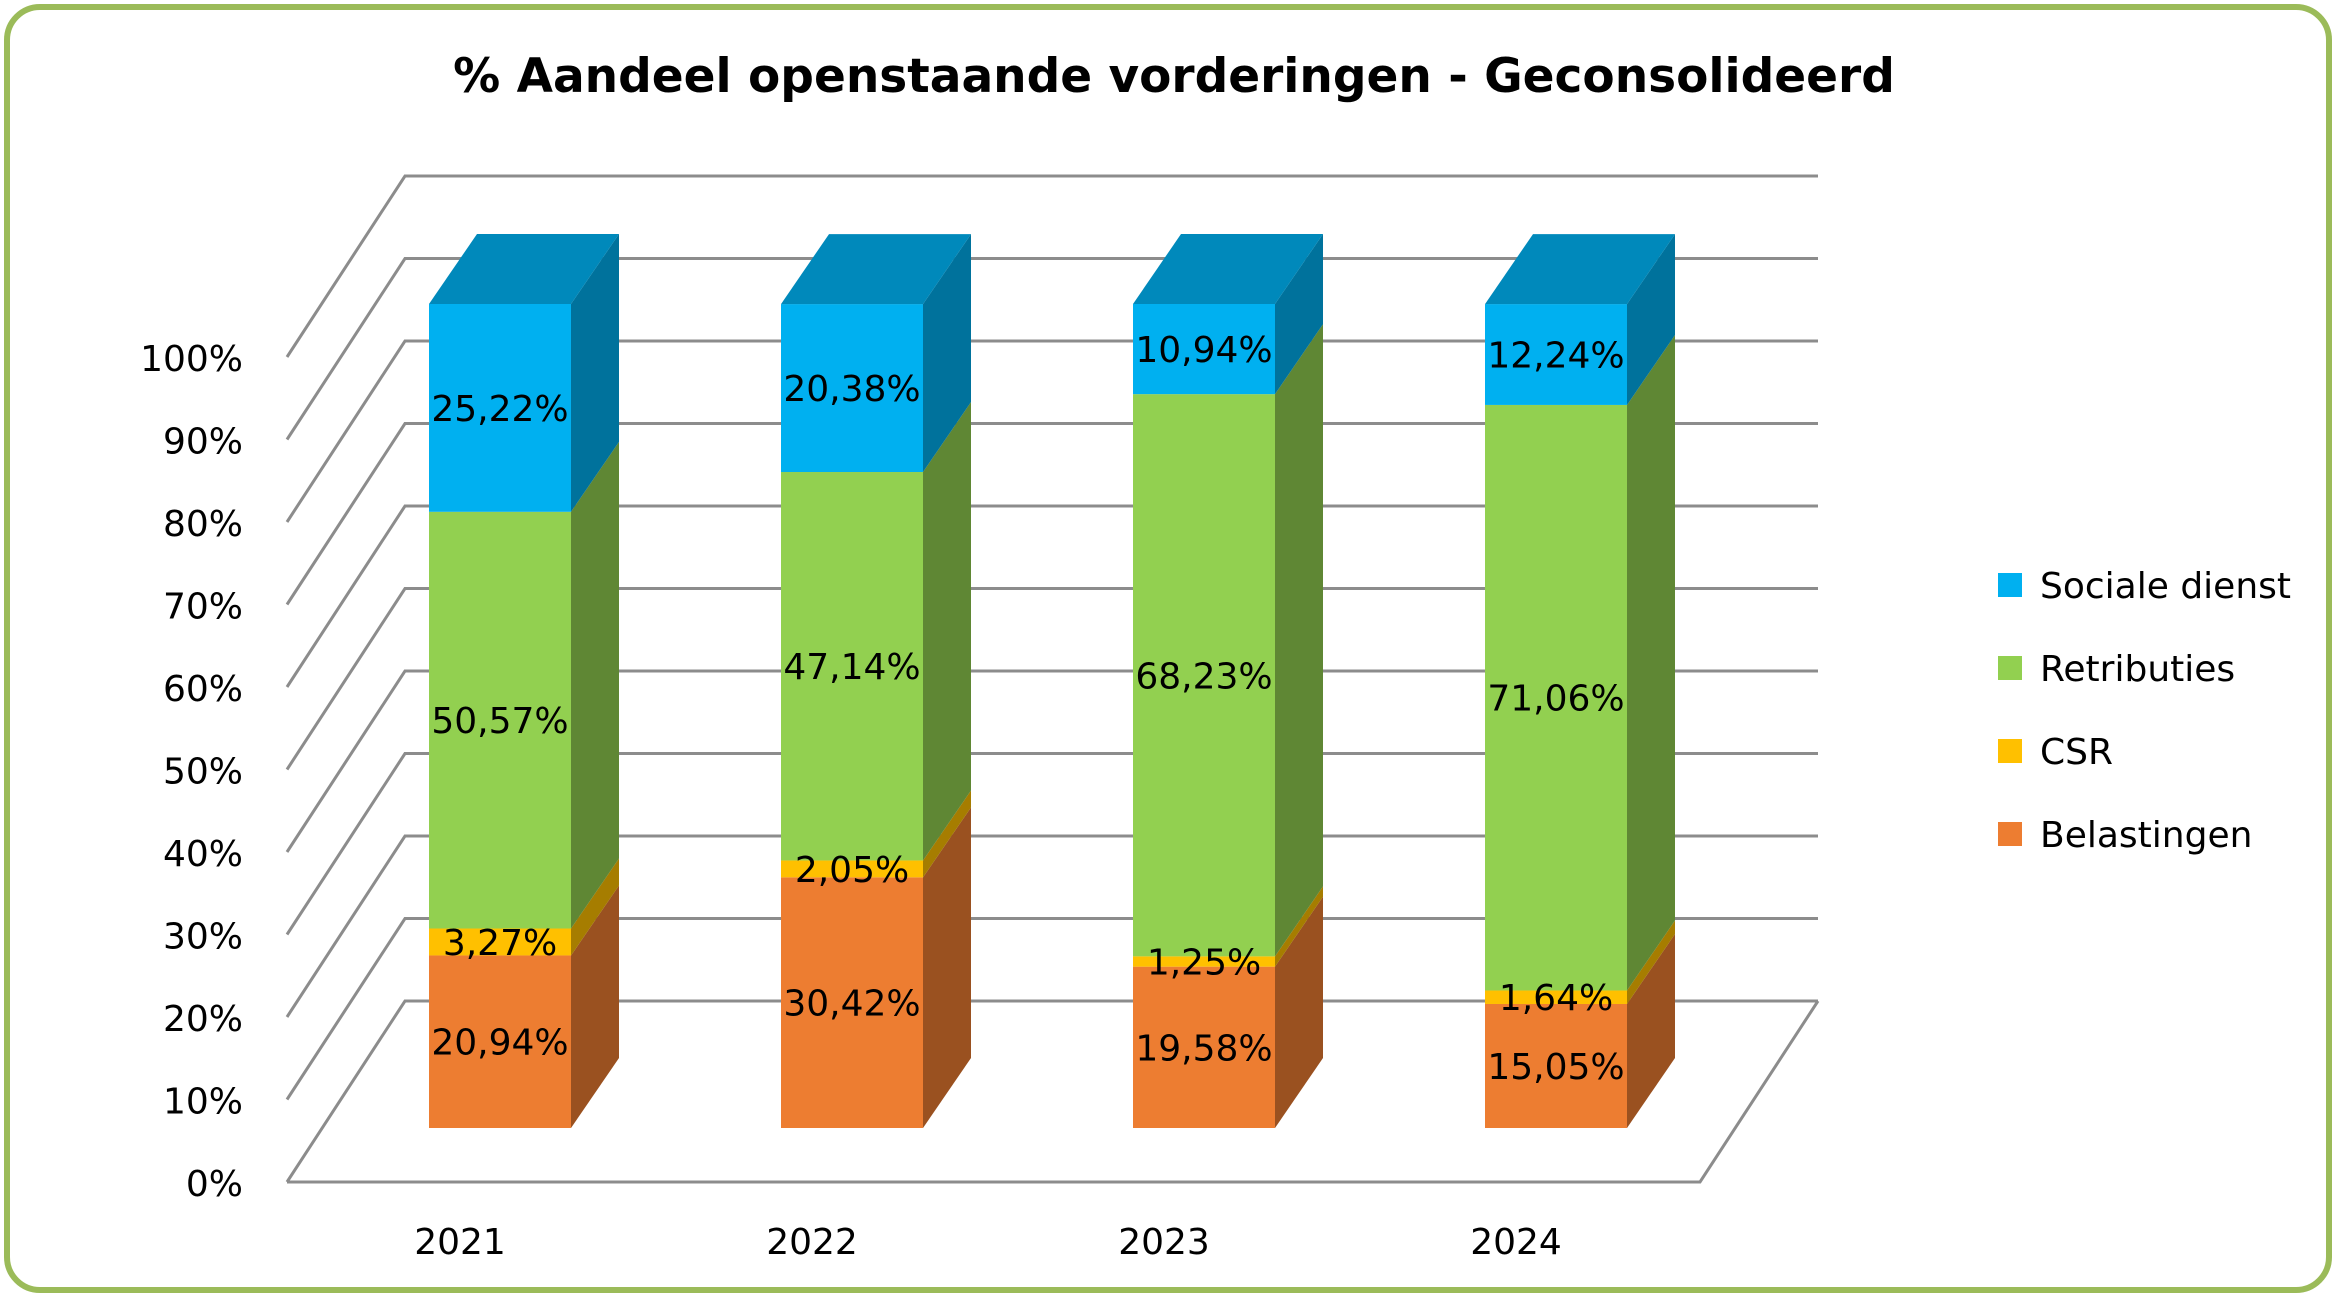 The image size is (2348, 1309). I want to click on bar-csr-2024, so click(1556, 997).